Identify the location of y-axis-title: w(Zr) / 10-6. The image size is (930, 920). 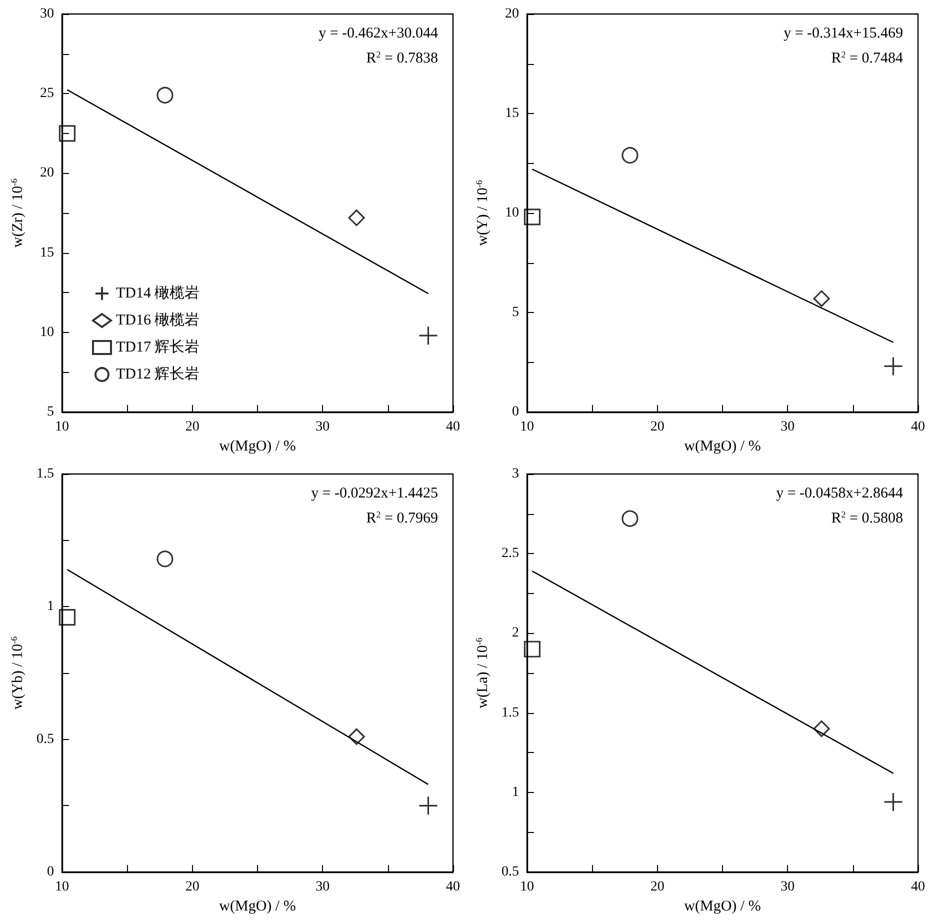
(17, 213).